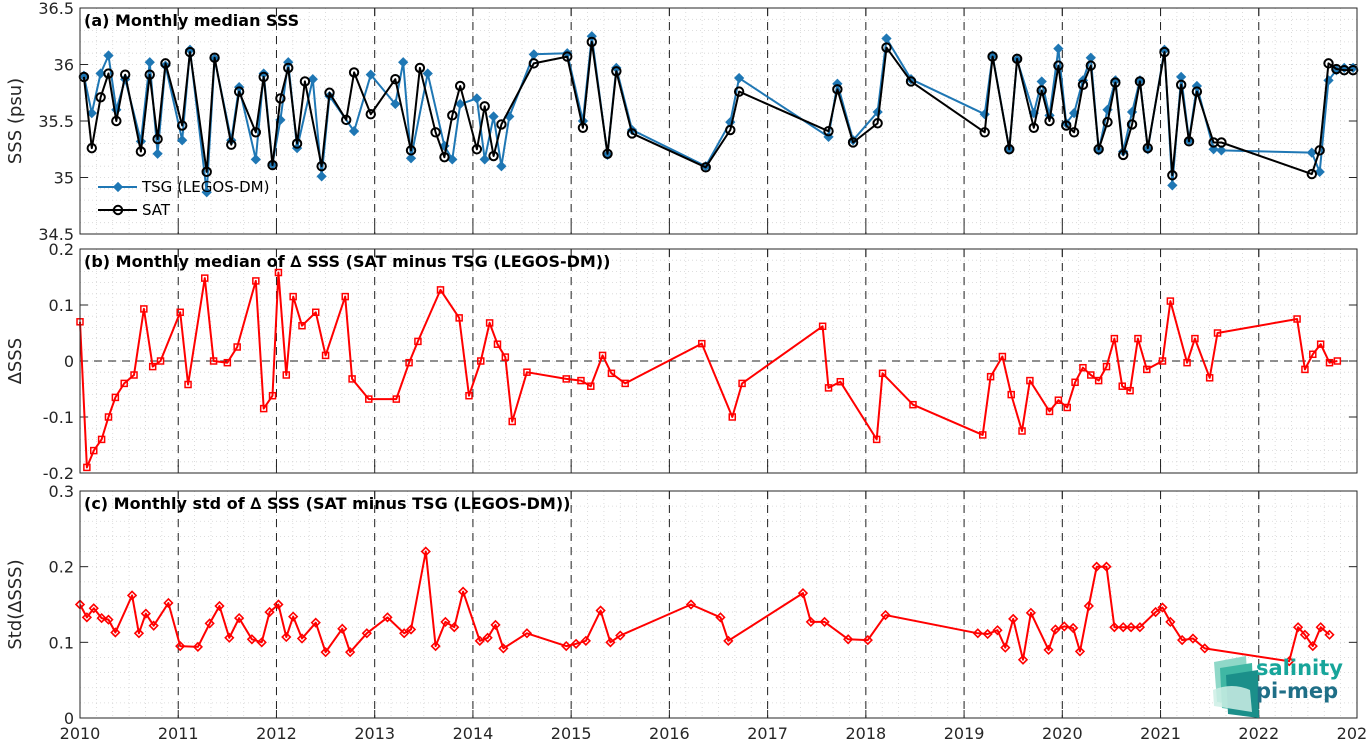 This screenshot has height=745, width=1368. What do you see at coordinates (1352, 733) in the screenshot?
I see `x-tick-label: 2023` at bounding box center [1352, 733].